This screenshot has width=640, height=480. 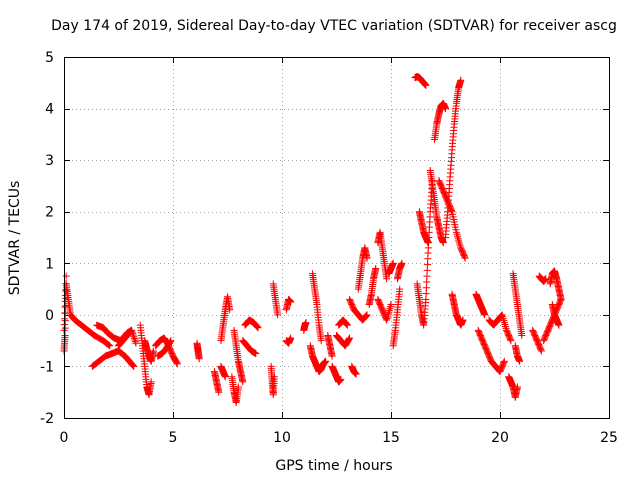 I want to click on y-tick-label: 1, so click(x=49, y=264).